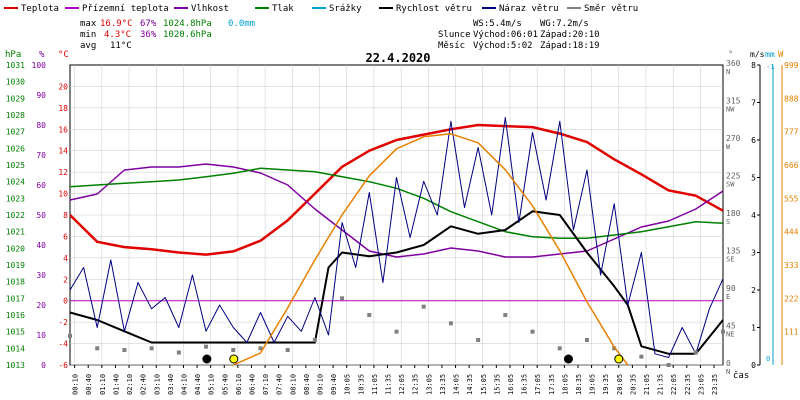  What do you see at coordinates (88, 24) in the screenshot?
I see `stats-max-label: max` at bounding box center [88, 24].